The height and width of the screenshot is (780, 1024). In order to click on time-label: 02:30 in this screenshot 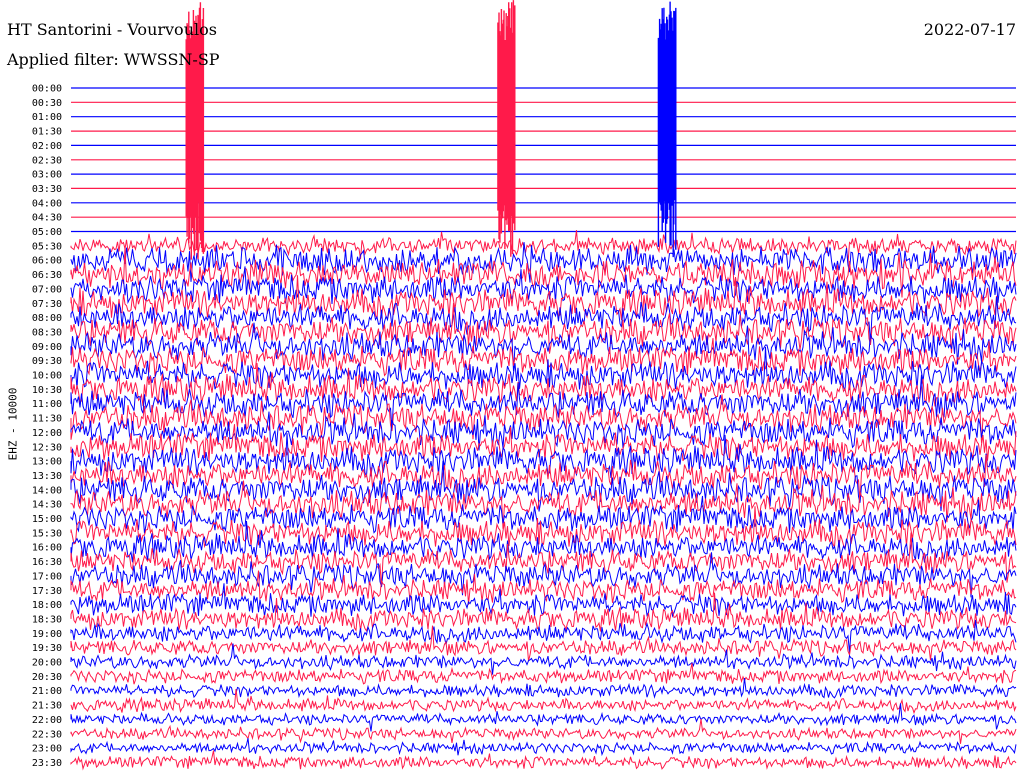, I will do `click(47, 160)`.